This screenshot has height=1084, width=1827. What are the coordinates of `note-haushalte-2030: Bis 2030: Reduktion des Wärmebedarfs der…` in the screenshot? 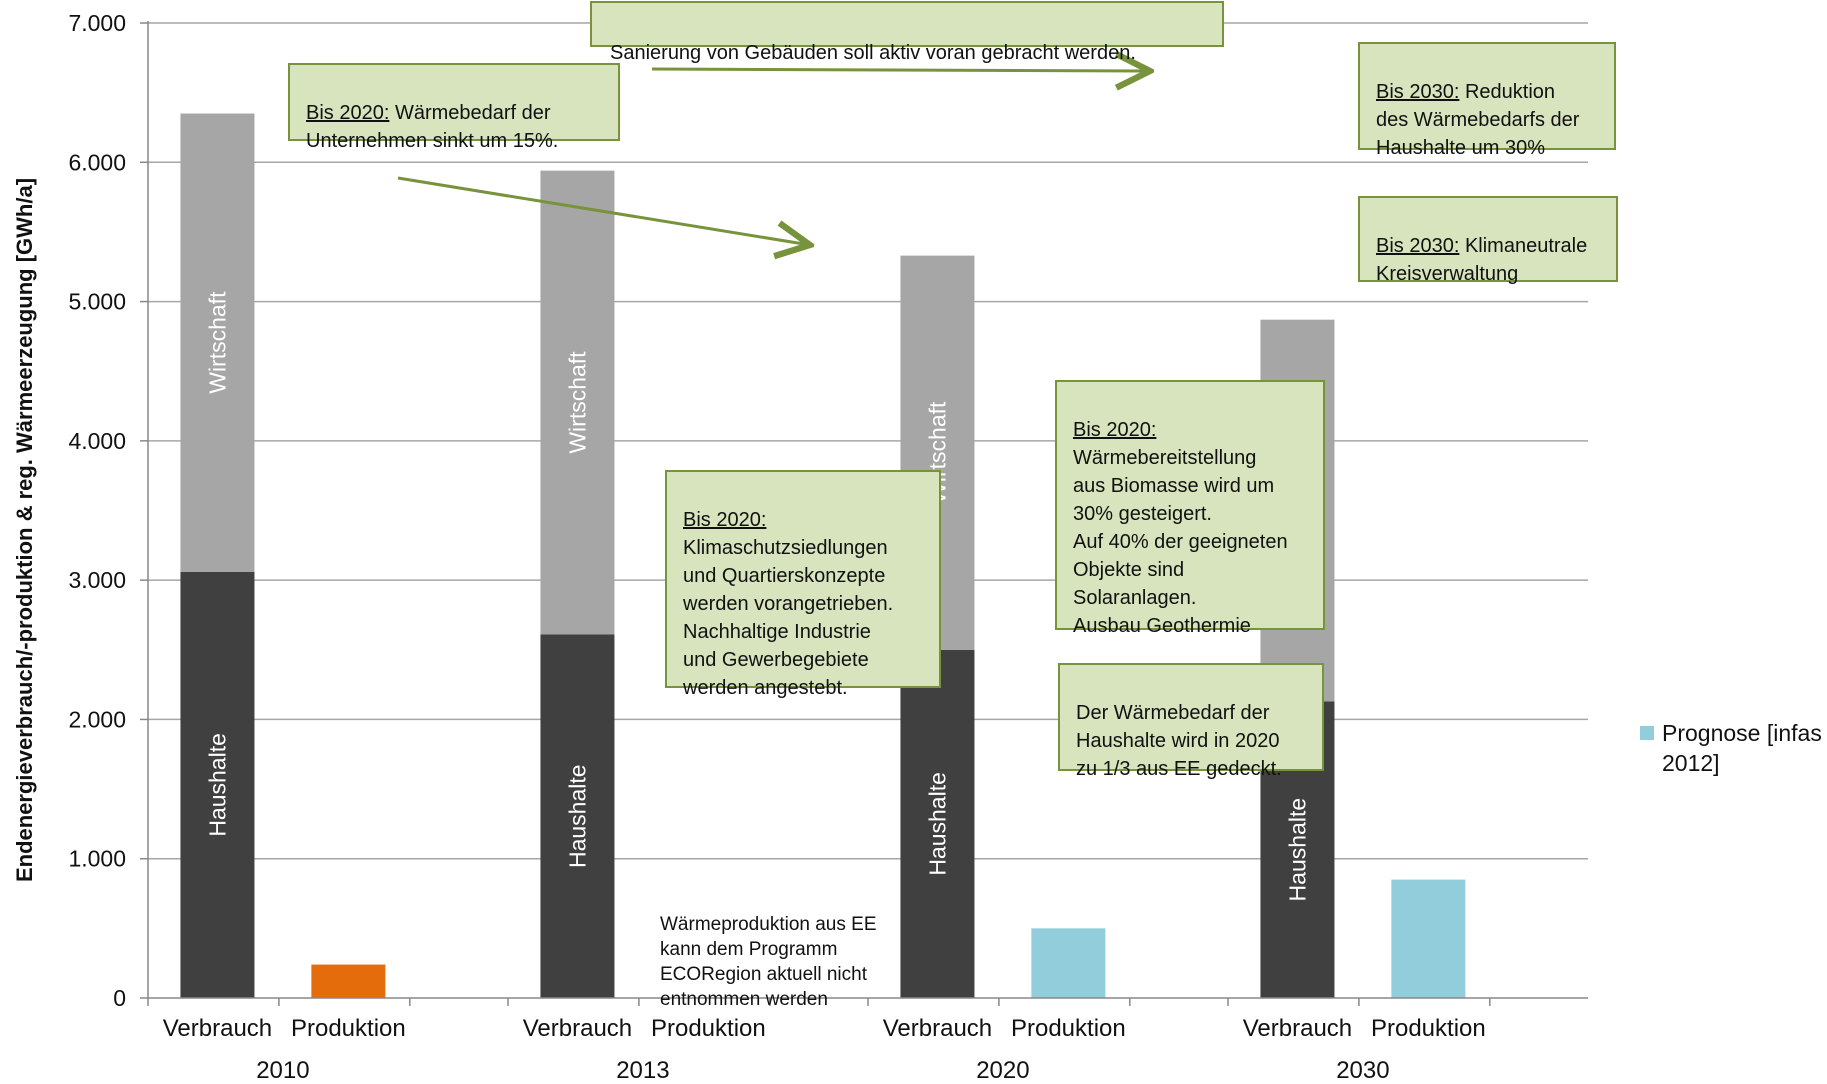 It's located at (1487, 100).